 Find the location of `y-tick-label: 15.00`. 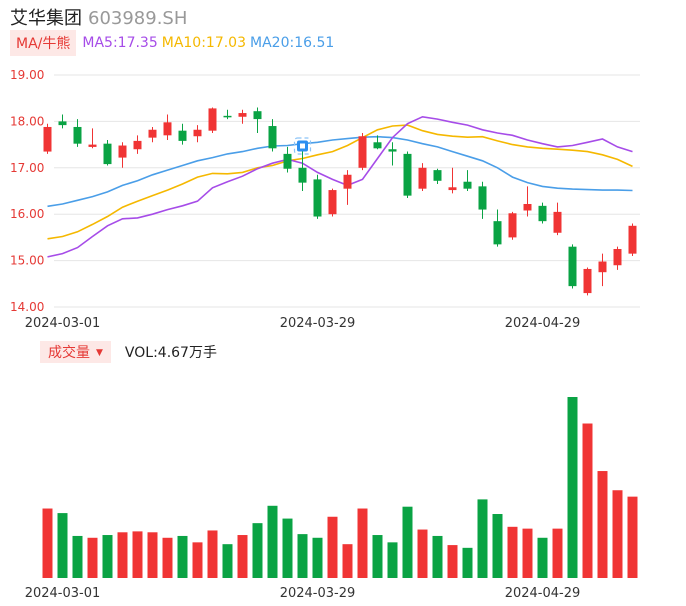

y-tick-label: 15.00 is located at coordinates (27, 261).